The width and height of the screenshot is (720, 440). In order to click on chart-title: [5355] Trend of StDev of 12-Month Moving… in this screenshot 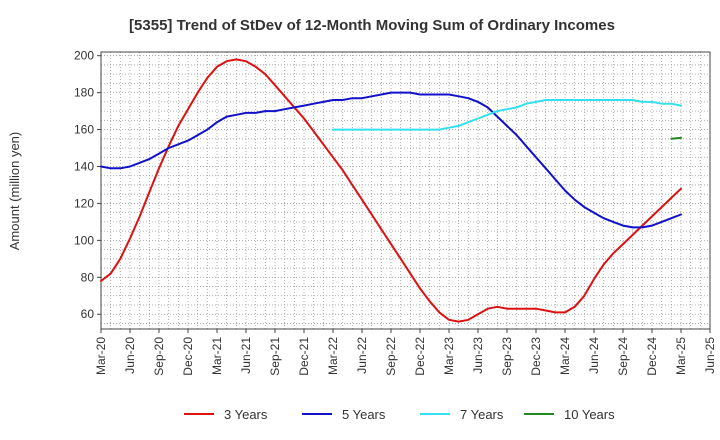, I will do `click(372, 25)`.